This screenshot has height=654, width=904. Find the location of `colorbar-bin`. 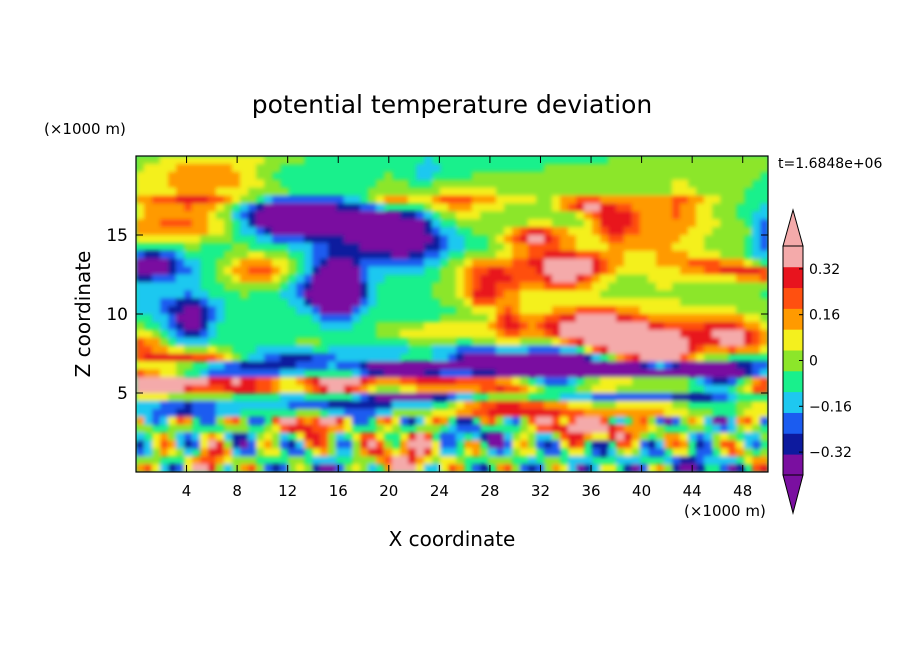

colorbar-bin is located at coordinates (793, 423).